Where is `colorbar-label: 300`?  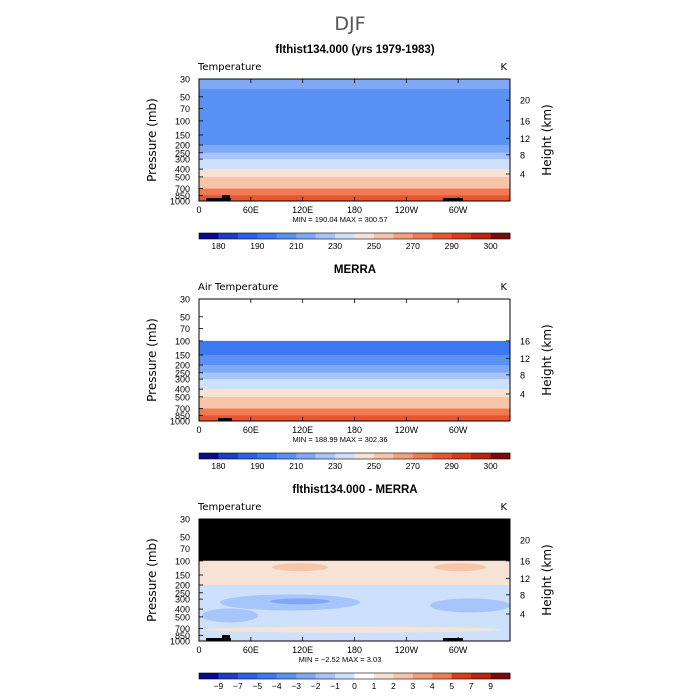 colorbar-label: 300 is located at coordinates (490, 246).